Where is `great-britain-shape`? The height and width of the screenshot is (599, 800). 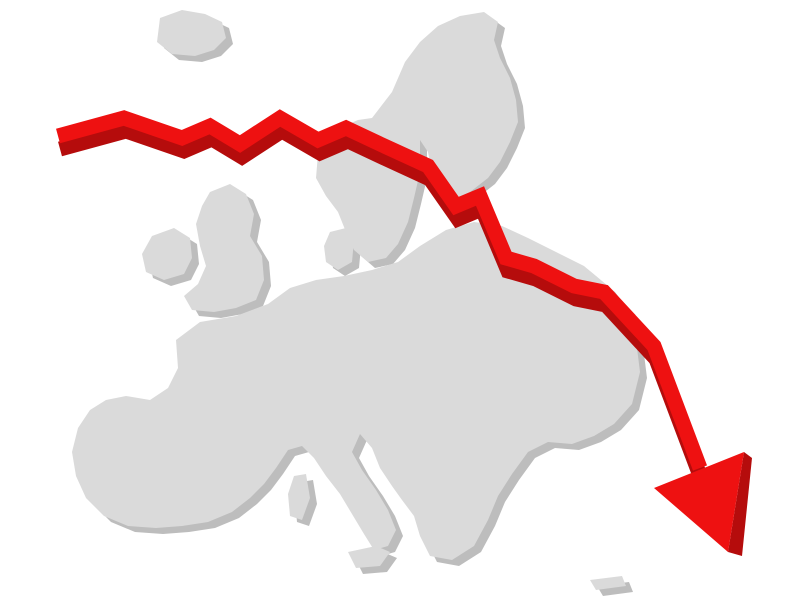
great-britain-shape is located at coordinates (224, 248).